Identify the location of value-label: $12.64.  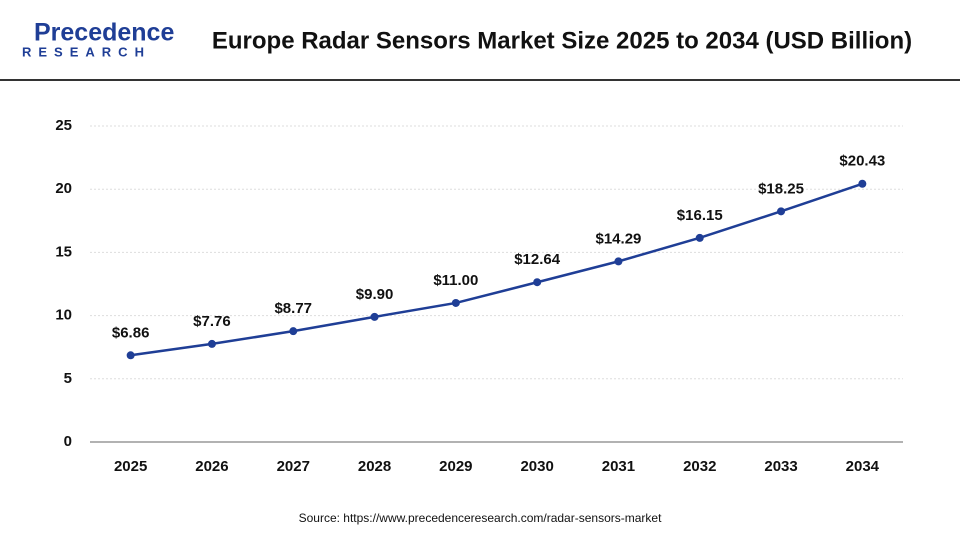
(537, 259).